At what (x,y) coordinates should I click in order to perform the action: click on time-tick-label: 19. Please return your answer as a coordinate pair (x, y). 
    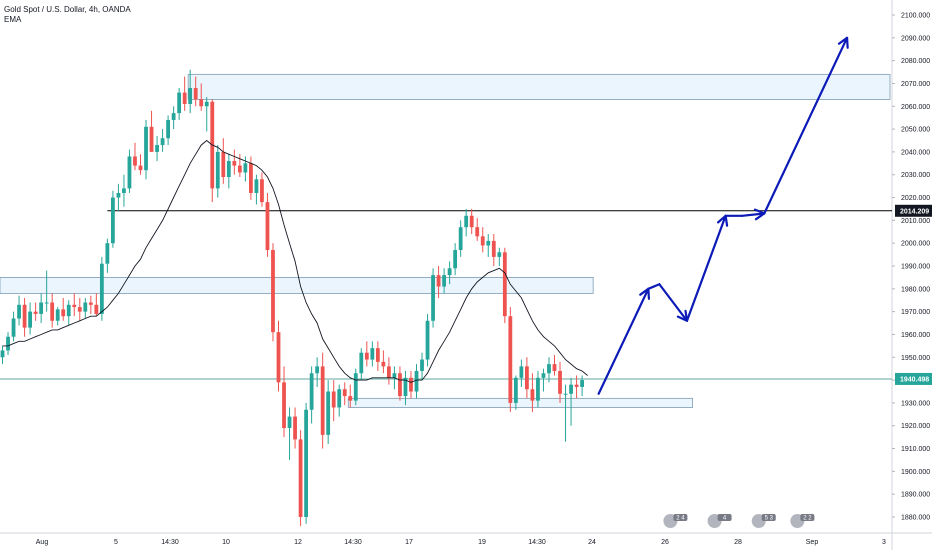
    Looking at the image, I should click on (482, 542).